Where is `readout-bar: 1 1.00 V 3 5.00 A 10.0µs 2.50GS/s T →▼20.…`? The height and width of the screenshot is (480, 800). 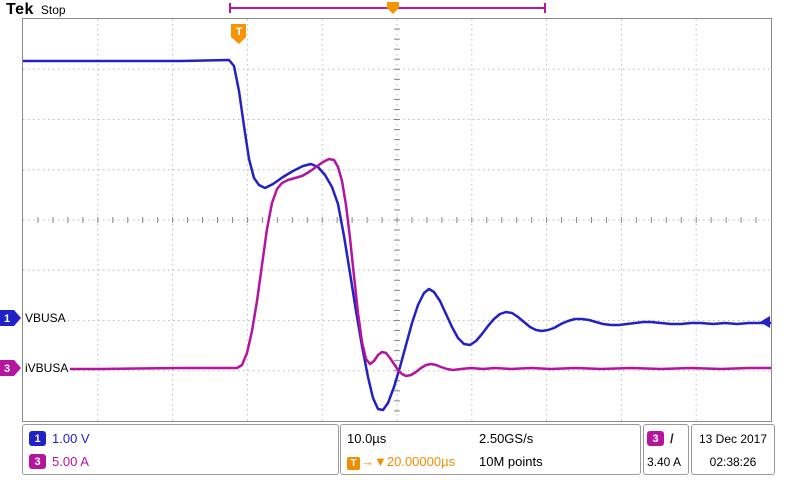
readout-bar: 1 1.00 V 3 5.00 A 10.0µs 2.50GS/s T →▼20.… is located at coordinates (400, 451).